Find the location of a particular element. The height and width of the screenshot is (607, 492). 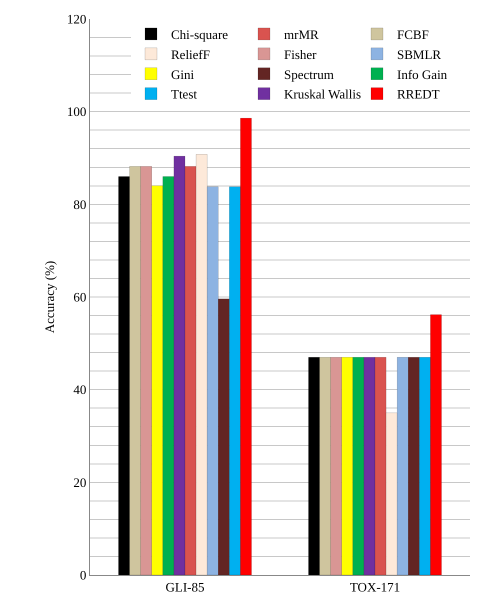

legend-label: ReliefF is located at coordinates (190, 54).